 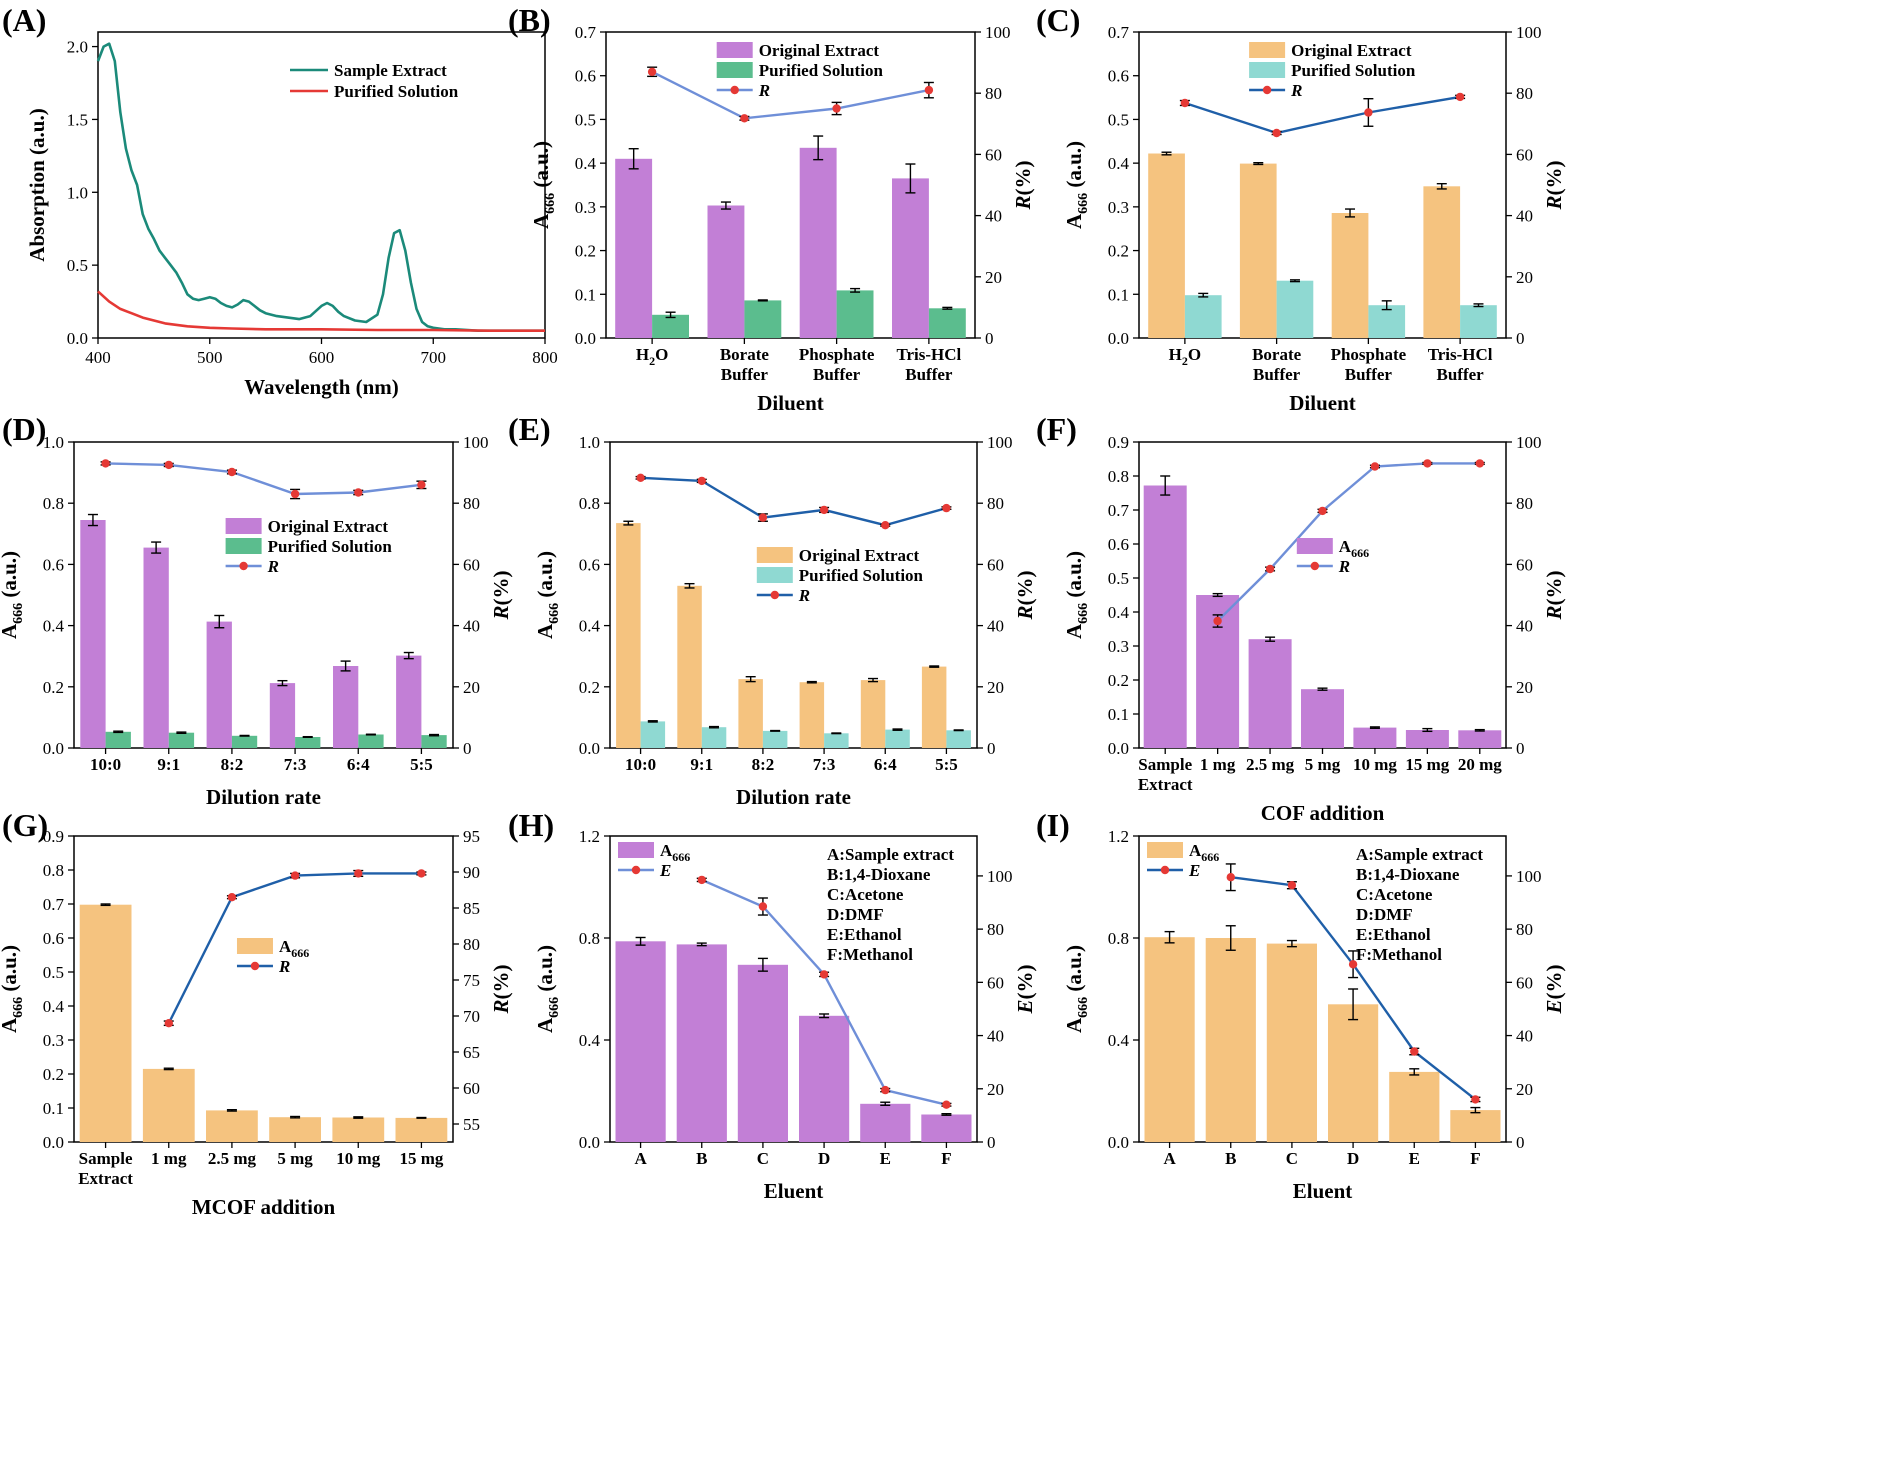 What do you see at coordinates (1344, 566) in the screenshot?
I see `legend-label: R` at bounding box center [1344, 566].